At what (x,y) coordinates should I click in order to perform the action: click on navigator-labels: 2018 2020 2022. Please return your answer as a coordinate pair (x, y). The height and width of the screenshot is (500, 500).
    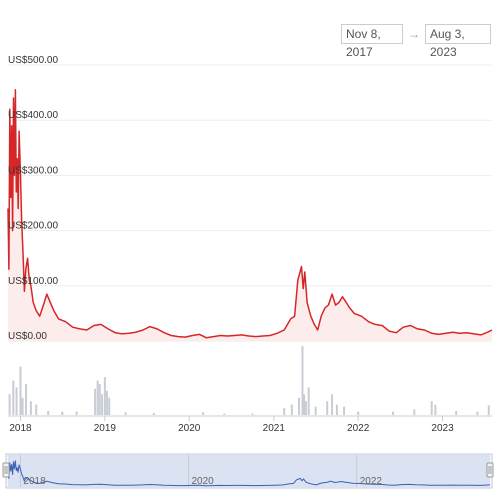
    Looking at the image, I should click on (202, 481).